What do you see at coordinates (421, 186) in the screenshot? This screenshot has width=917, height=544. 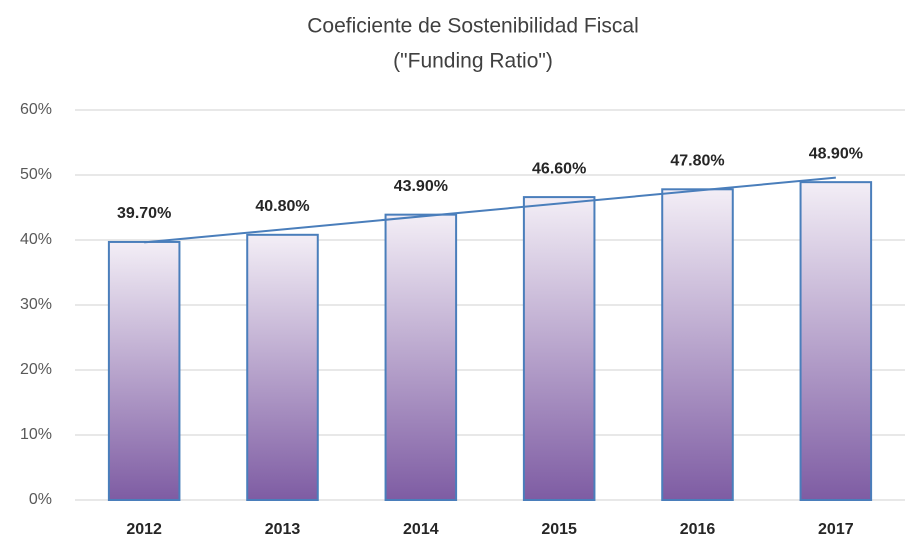 I see `data-label: 43.90%` at bounding box center [421, 186].